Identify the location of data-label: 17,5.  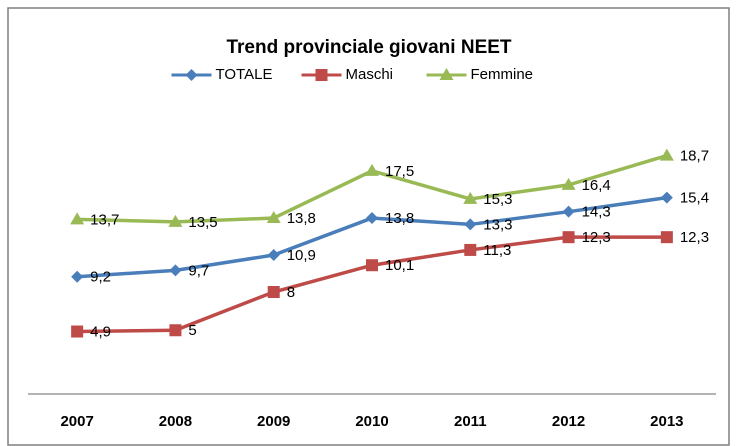
(399, 171).